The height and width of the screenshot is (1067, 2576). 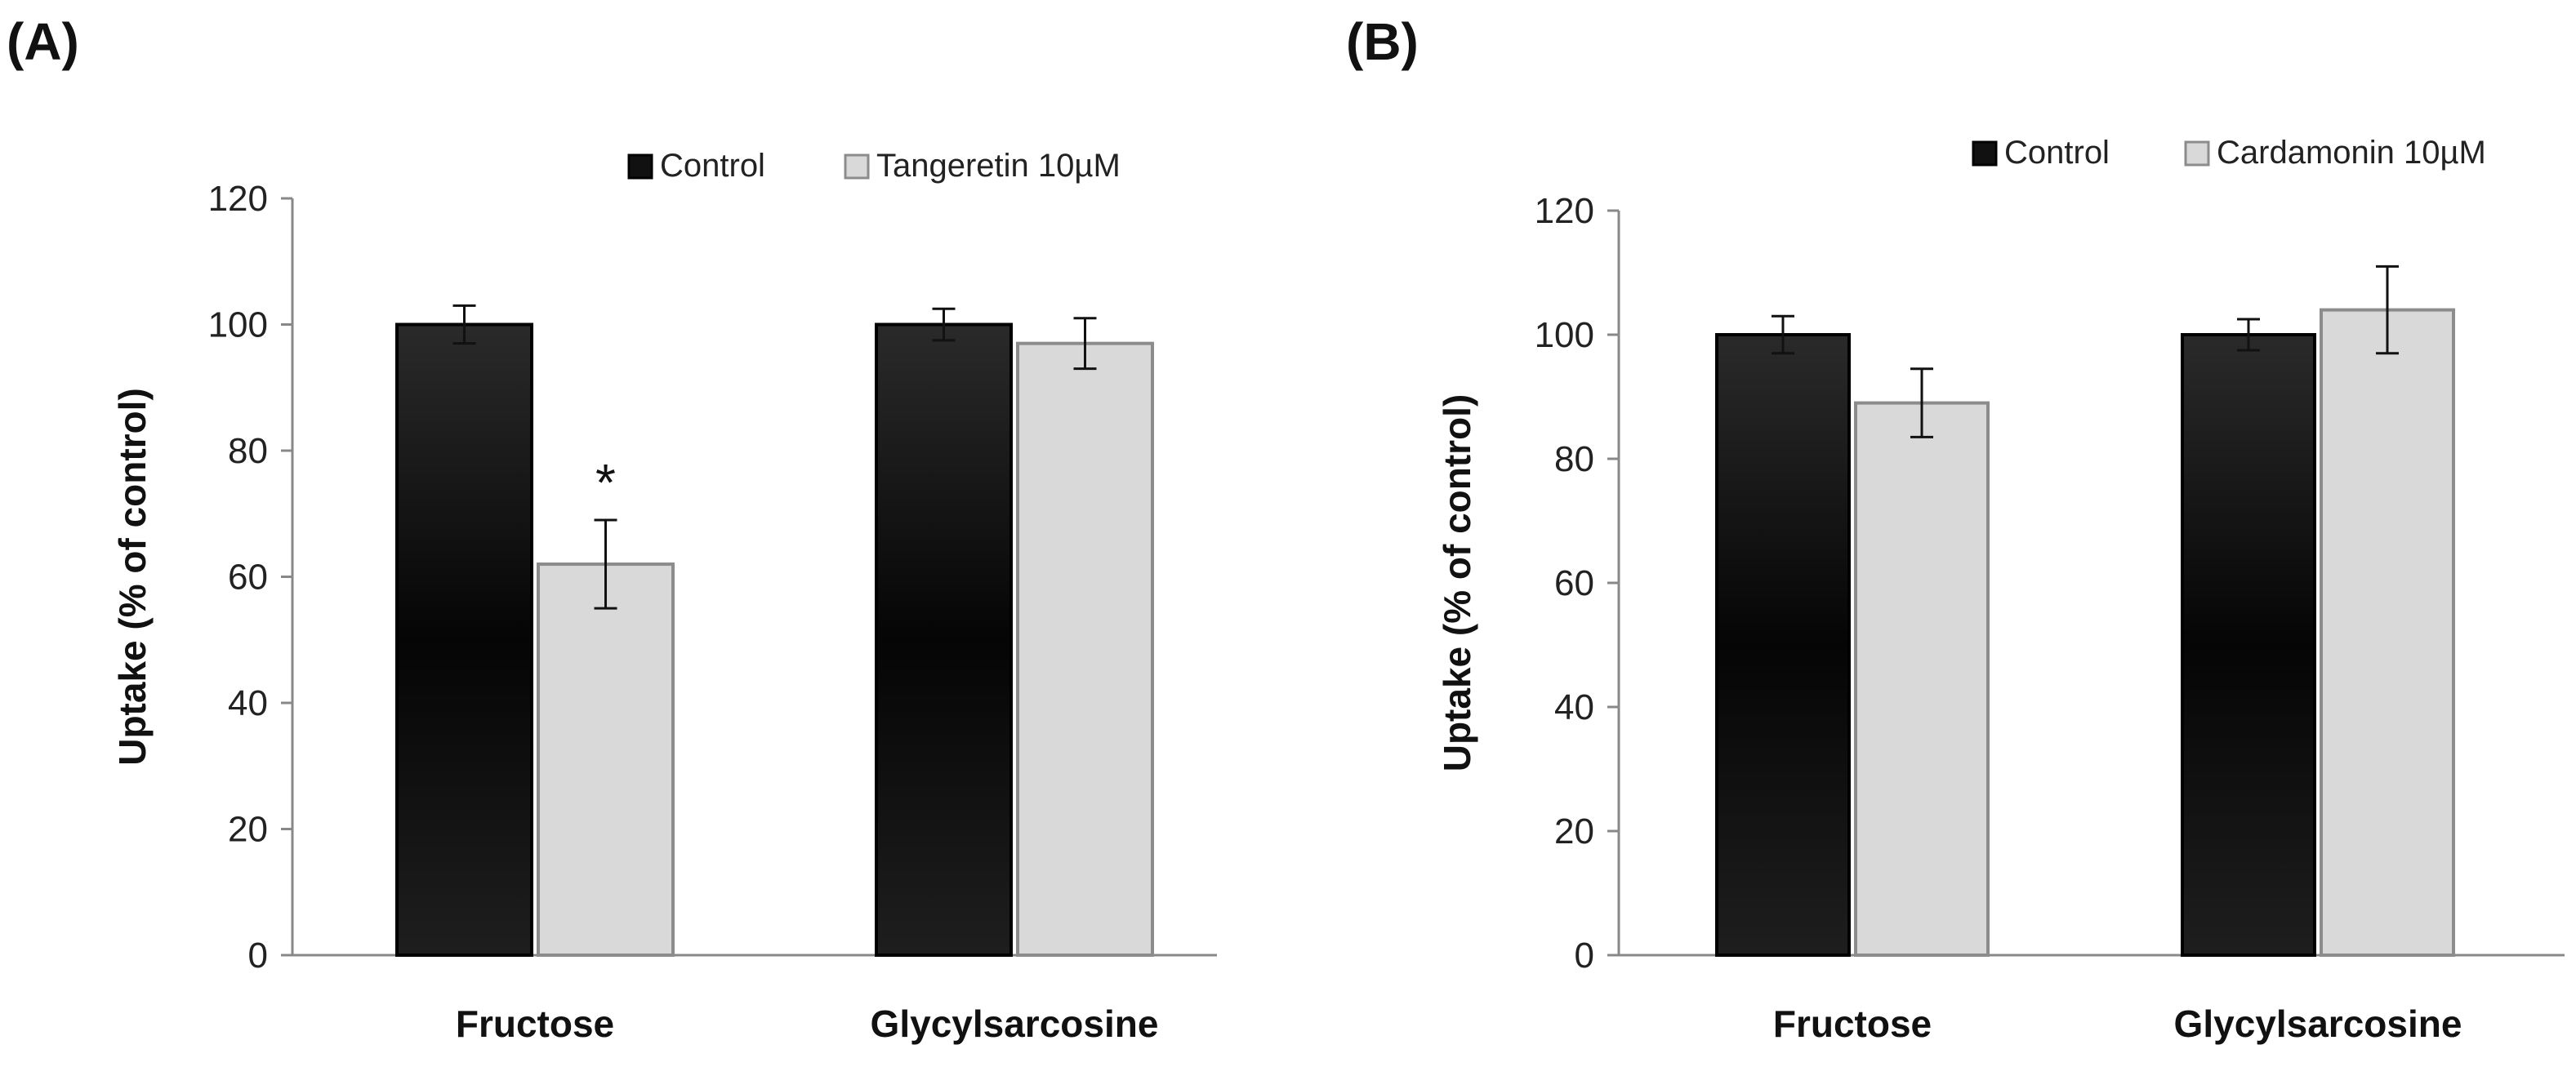 What do you see at coordinates (1985, 153) in the screenshot?
I see `panel-b-legend-swatch-control` at bounding box center [1985, 153].